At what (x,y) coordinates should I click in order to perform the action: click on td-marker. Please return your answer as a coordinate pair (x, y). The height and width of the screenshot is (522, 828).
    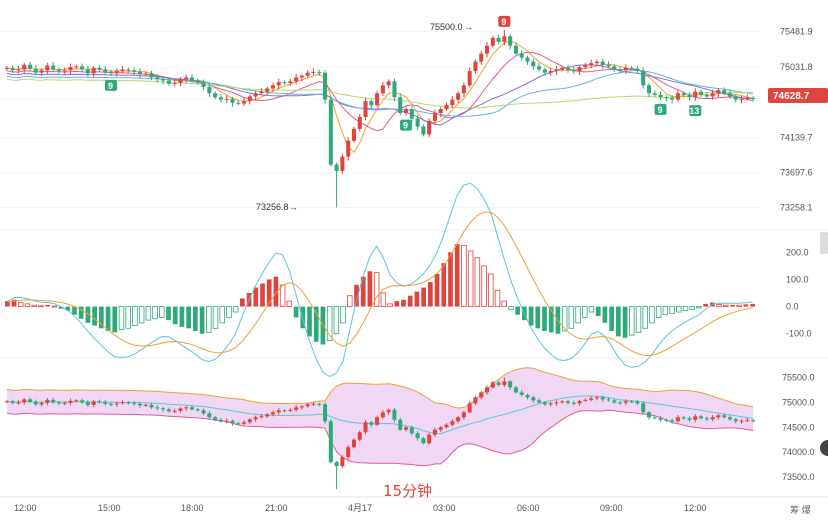
    Looking at the image, I should click on (406, 125).